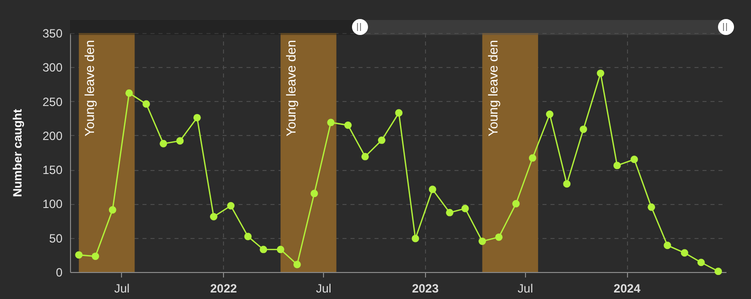 This screenshot has height=299, width=751. I want to click on x-tick-label: 2023, so click(425, 289).